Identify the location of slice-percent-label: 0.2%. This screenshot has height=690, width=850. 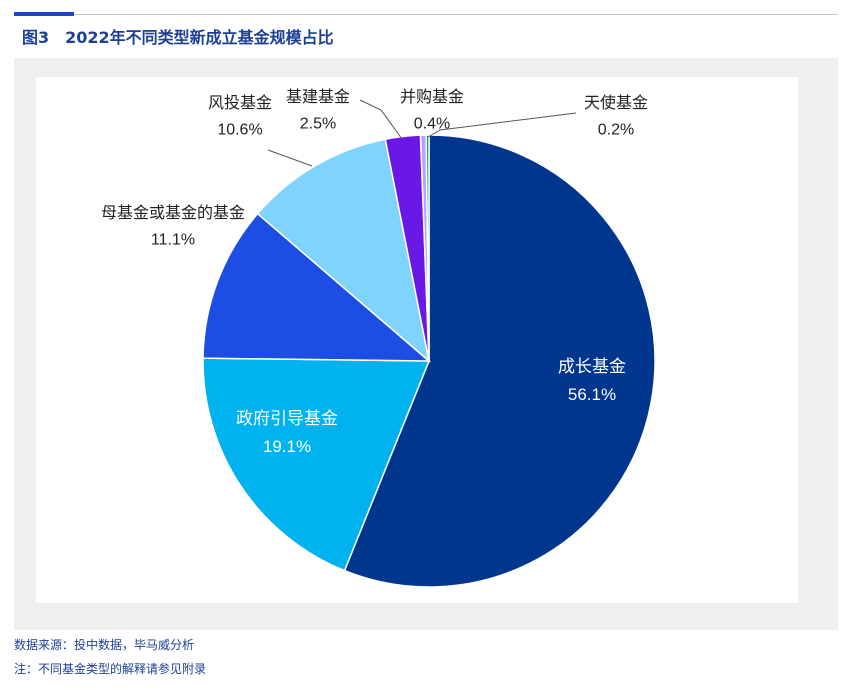
(616, 129).